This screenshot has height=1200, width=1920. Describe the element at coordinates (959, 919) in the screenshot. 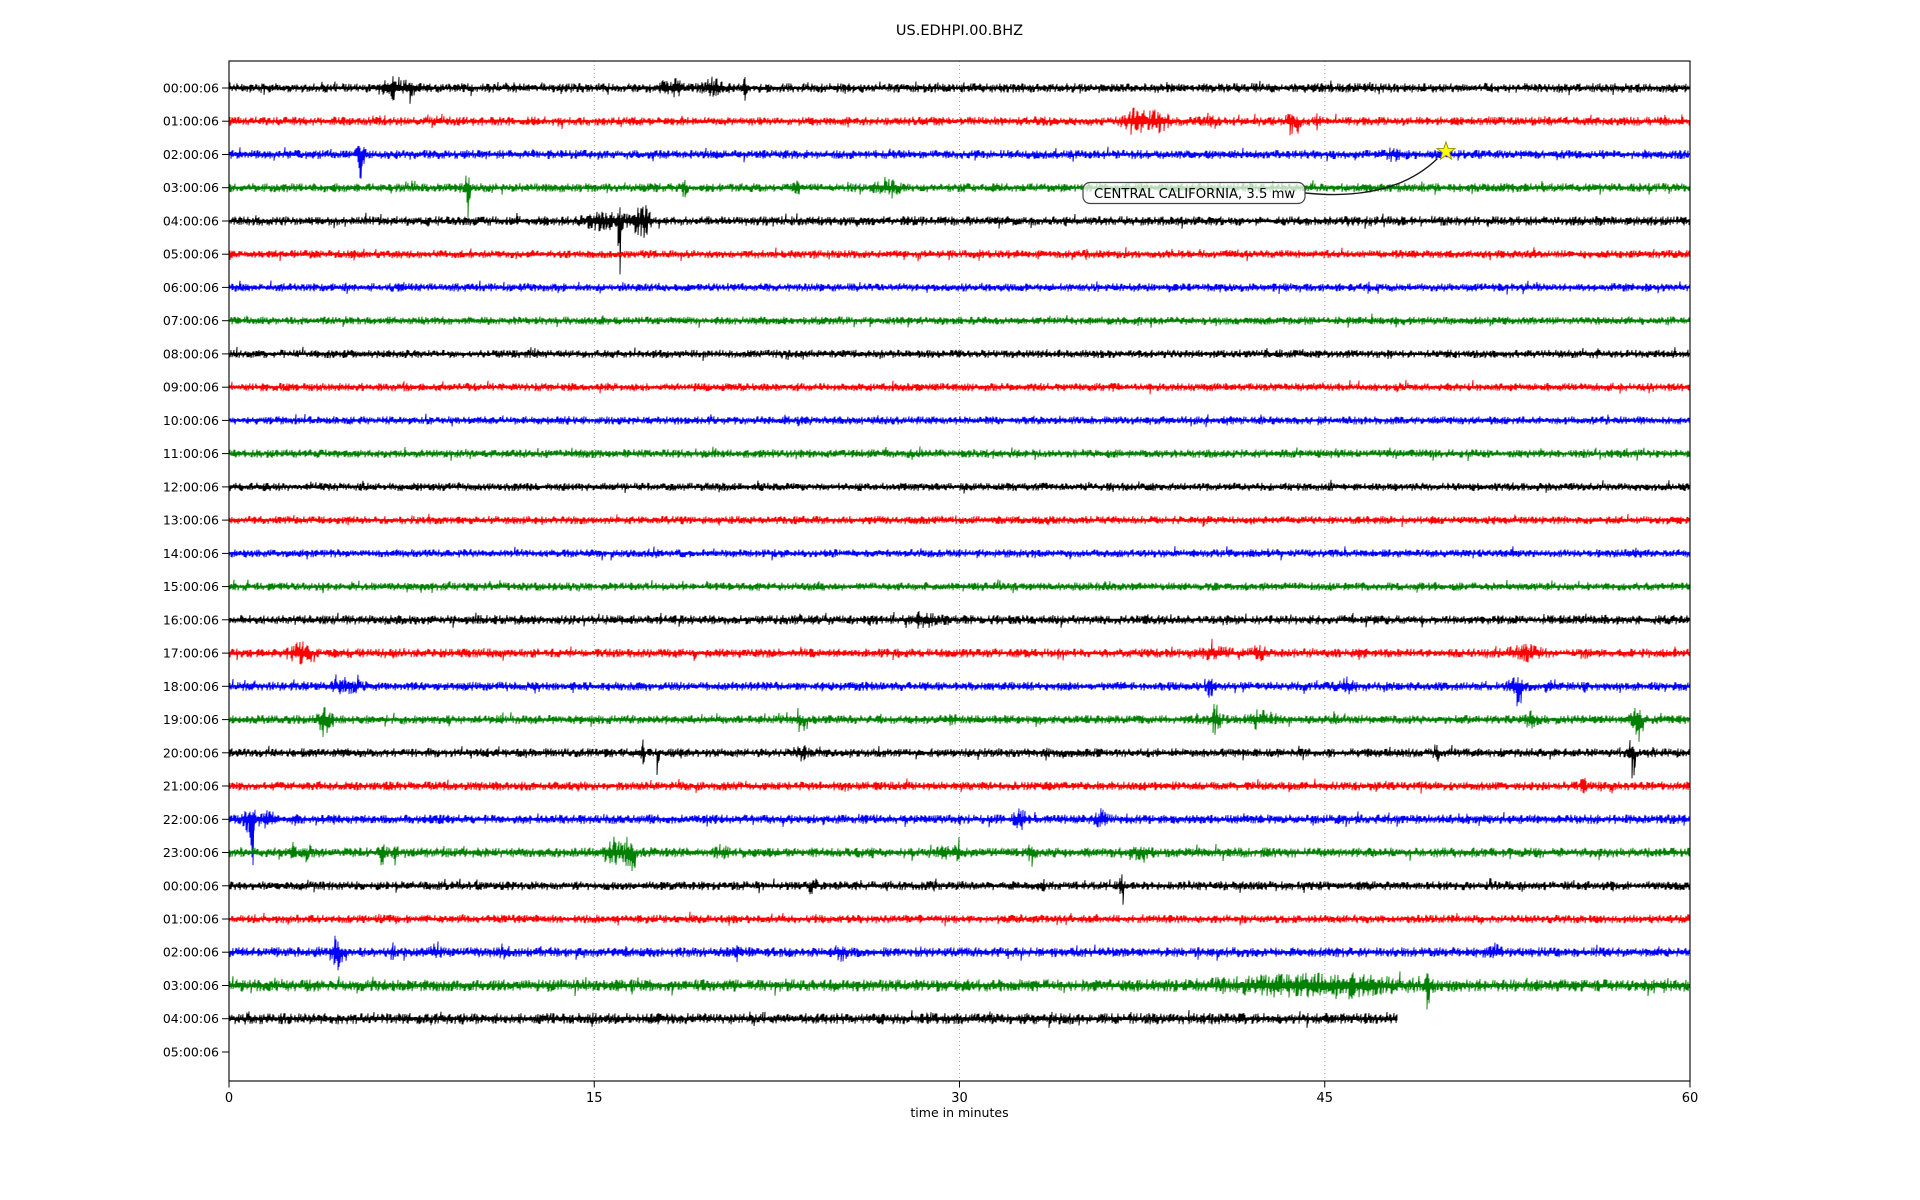

I see `trace-row-25-01:00:06` at that location.